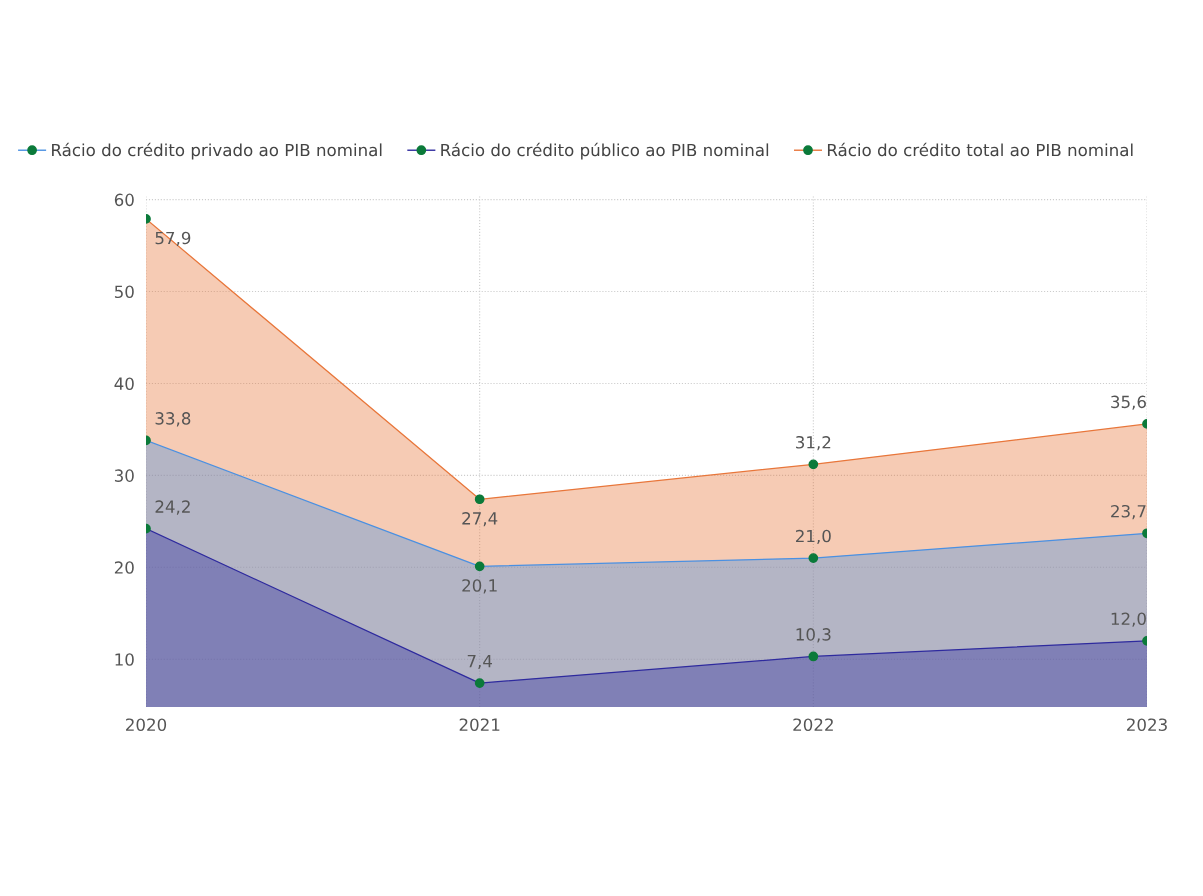  I want to click on y-tick-label: 40, so click(124, 384).